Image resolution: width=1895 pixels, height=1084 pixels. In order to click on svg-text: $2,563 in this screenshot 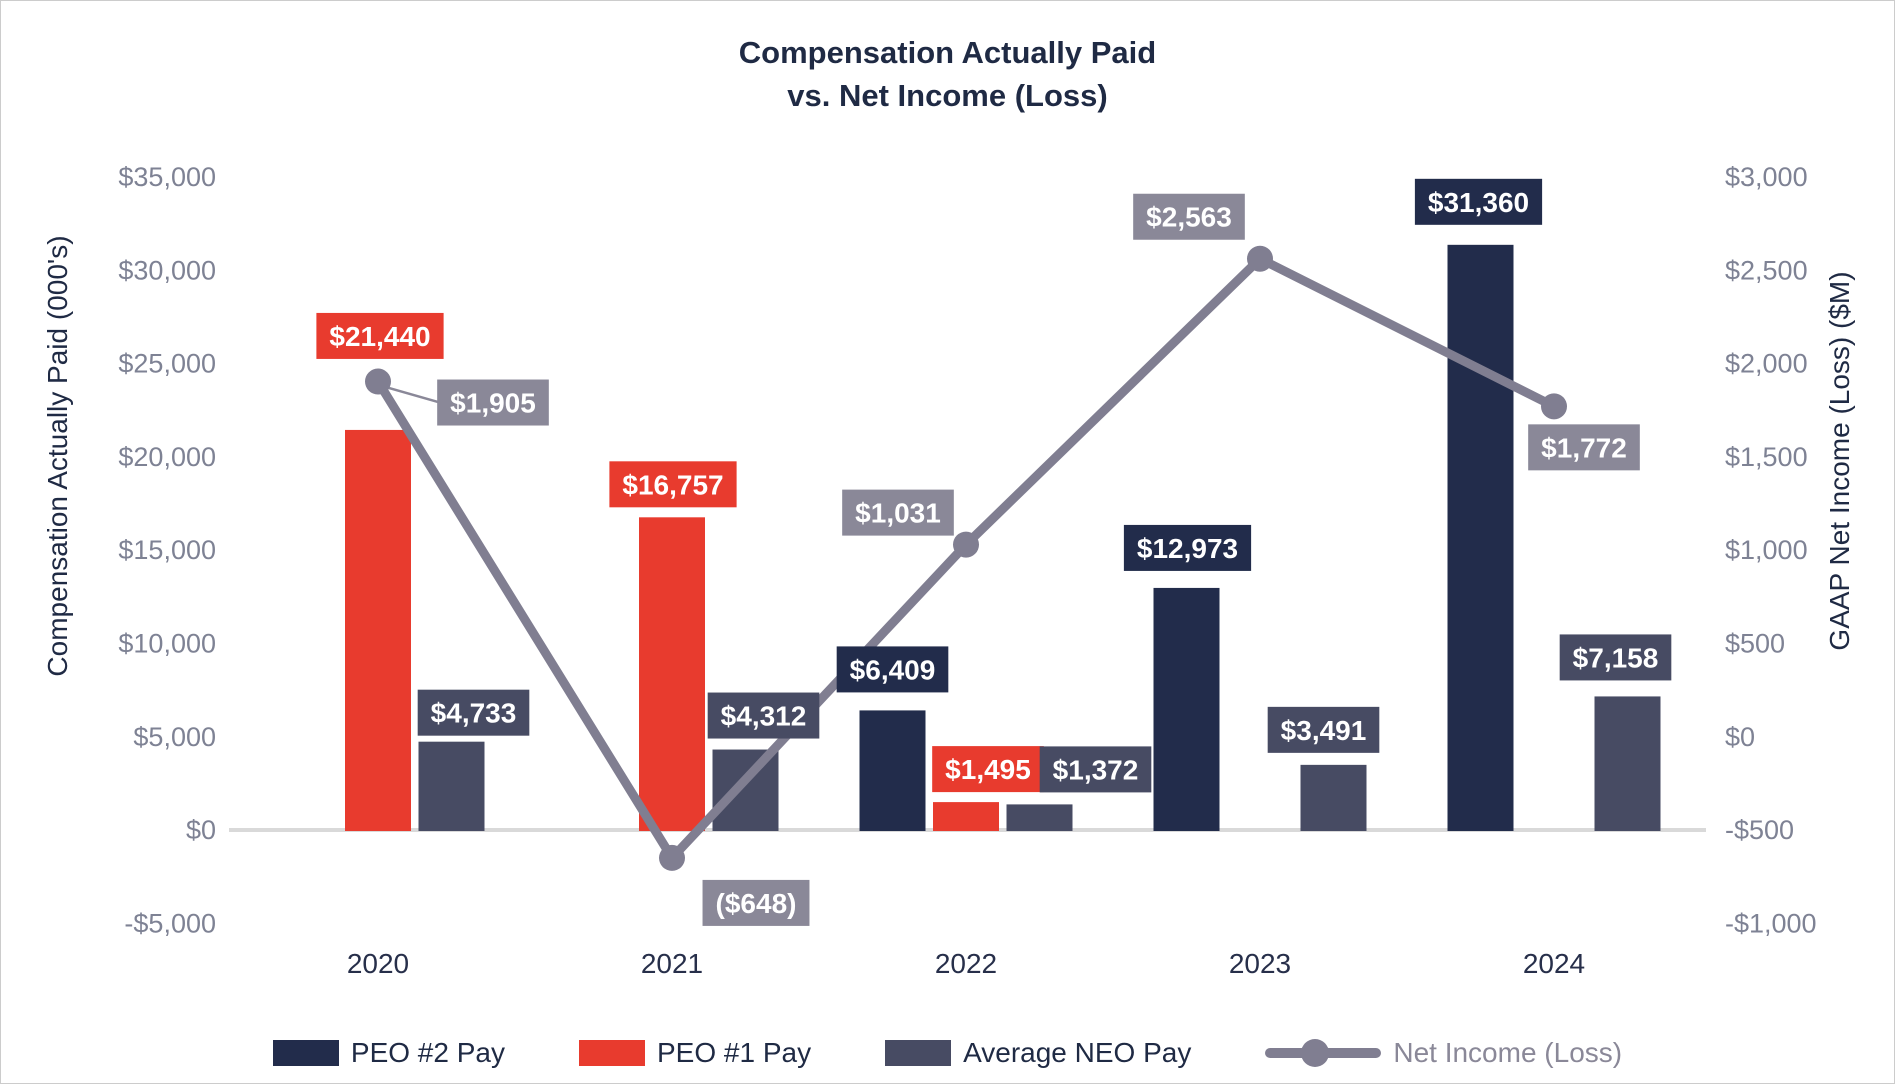, I will do `click(1189, 217)`.